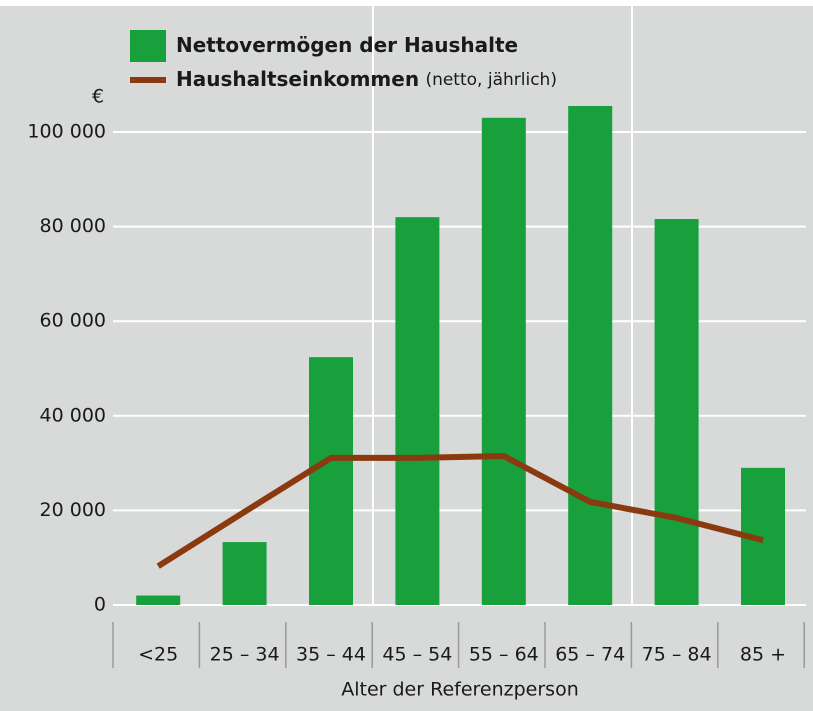 This screenshot has height=711, width=813. I want to click on legend-label: Haushaltseinkommen (netto, jährlich), so click(366, 79).